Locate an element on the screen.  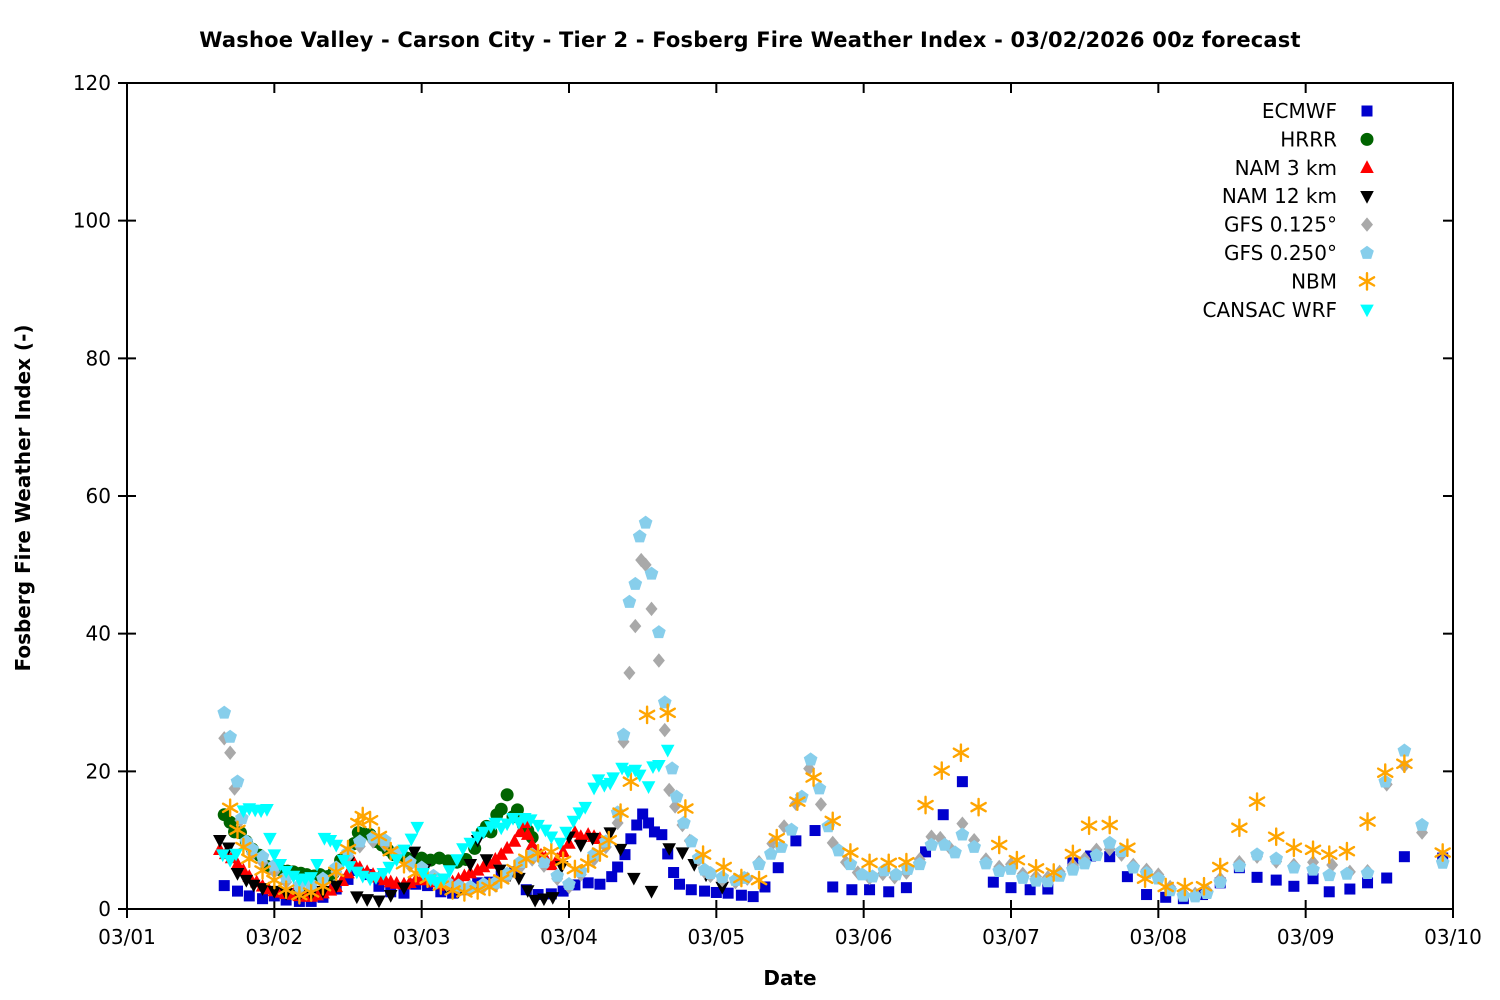
x-tick-label: 03/05 is located at coordinates (717, 937).